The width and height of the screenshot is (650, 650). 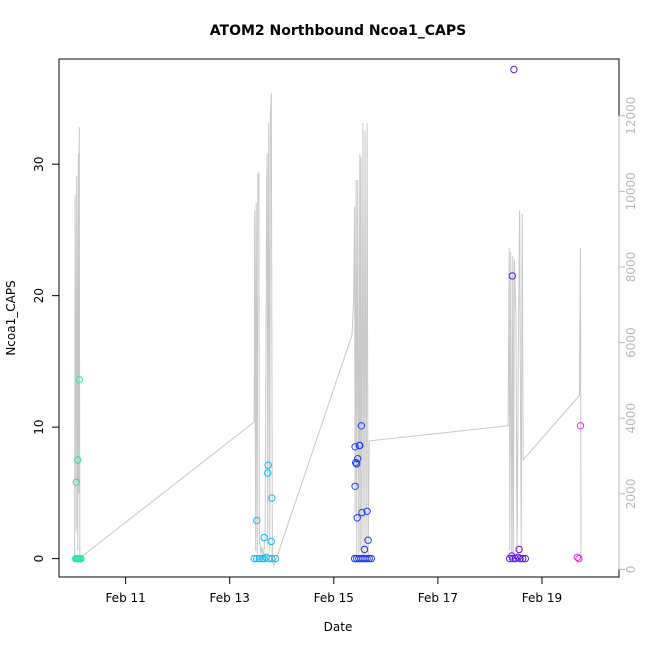 I want to click on x-tick-label: Feb 17, so click(x=438, y=598).